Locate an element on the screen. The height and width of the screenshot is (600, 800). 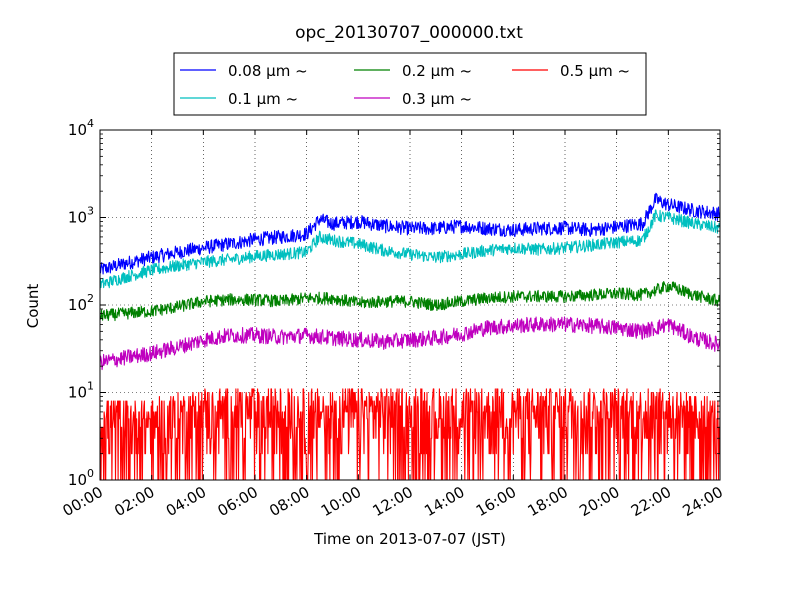
legend-label: 0.2 μm ~ is located at coordinates (437, 71).